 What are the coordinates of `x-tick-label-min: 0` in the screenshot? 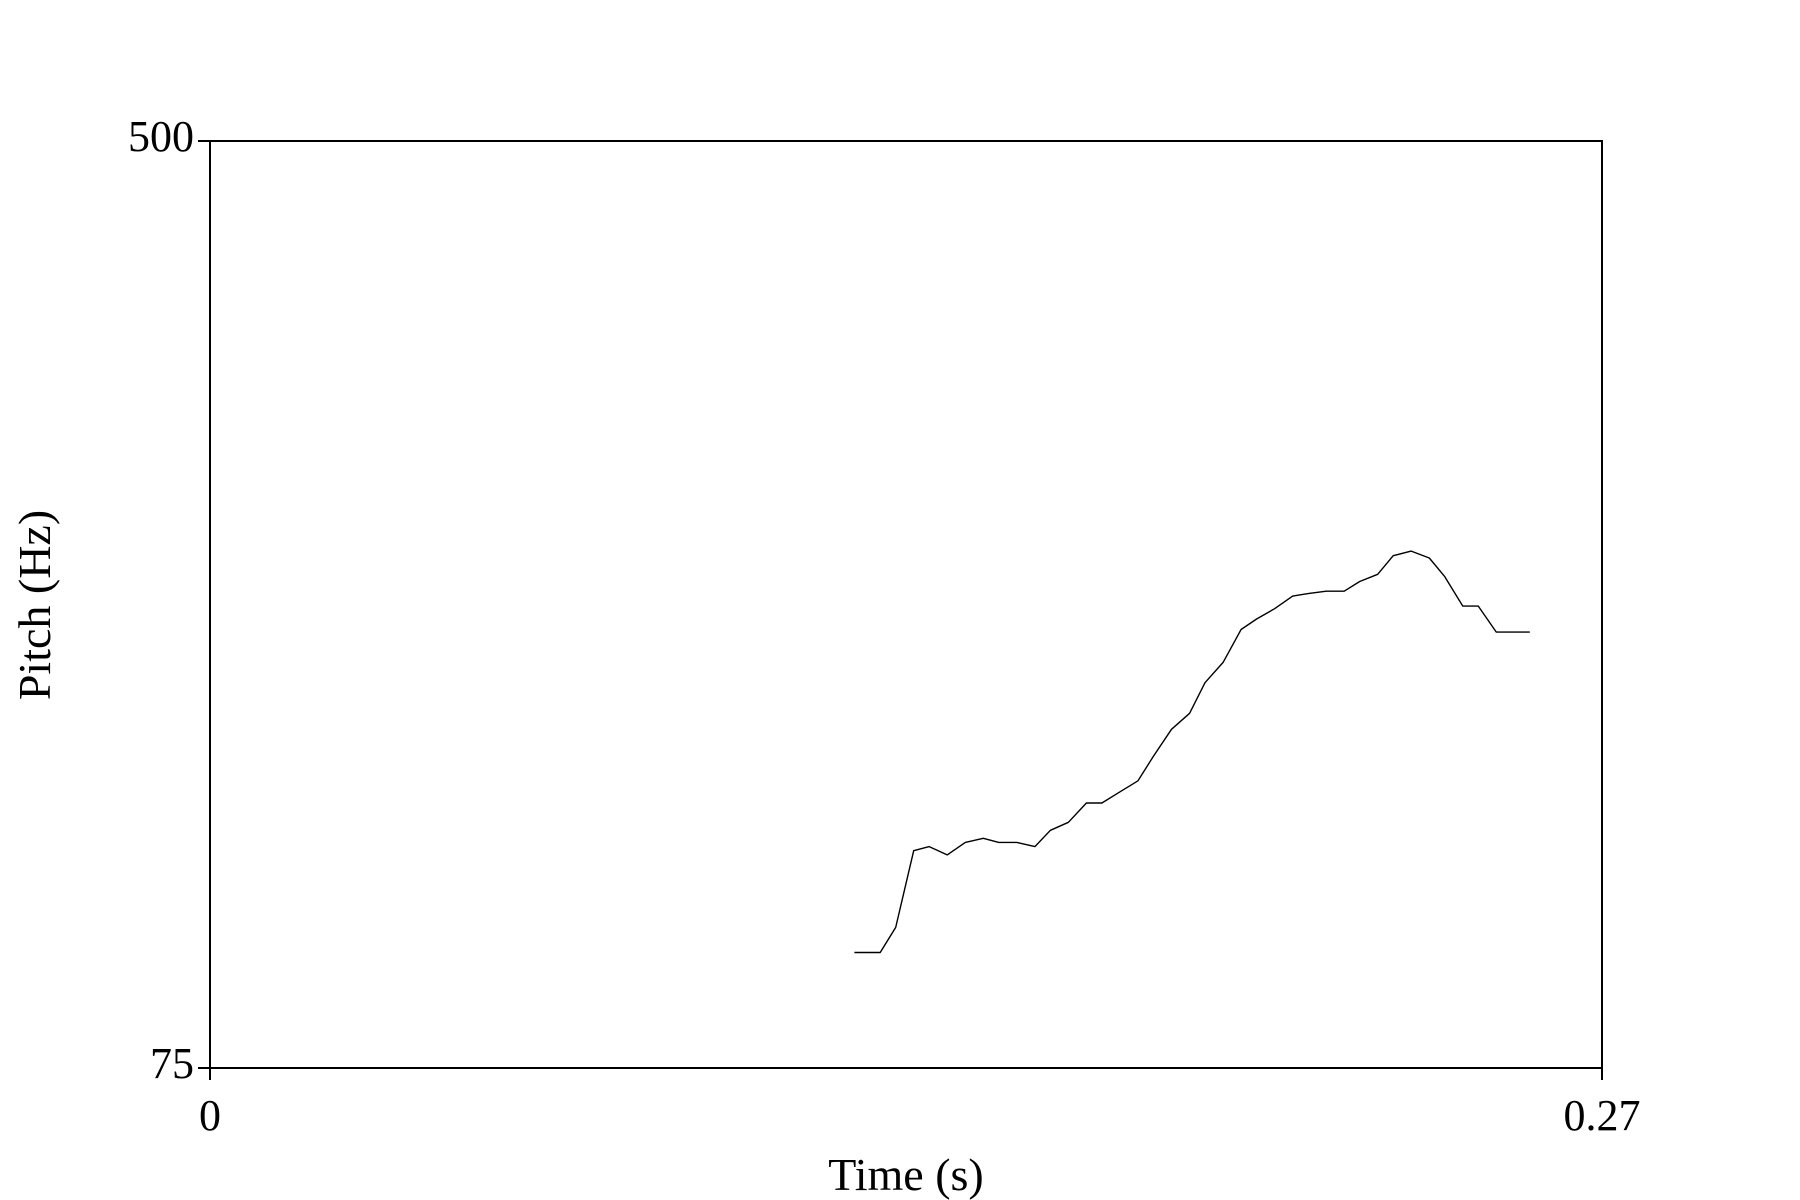 It's located at (210, 1115).